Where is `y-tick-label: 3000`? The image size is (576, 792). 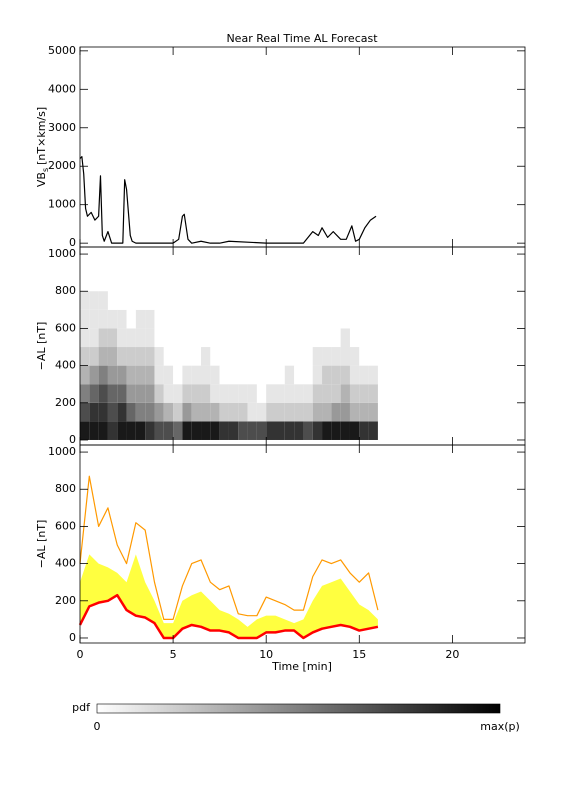 y-tick-label: 3000 is located at coordinates (62, 127).